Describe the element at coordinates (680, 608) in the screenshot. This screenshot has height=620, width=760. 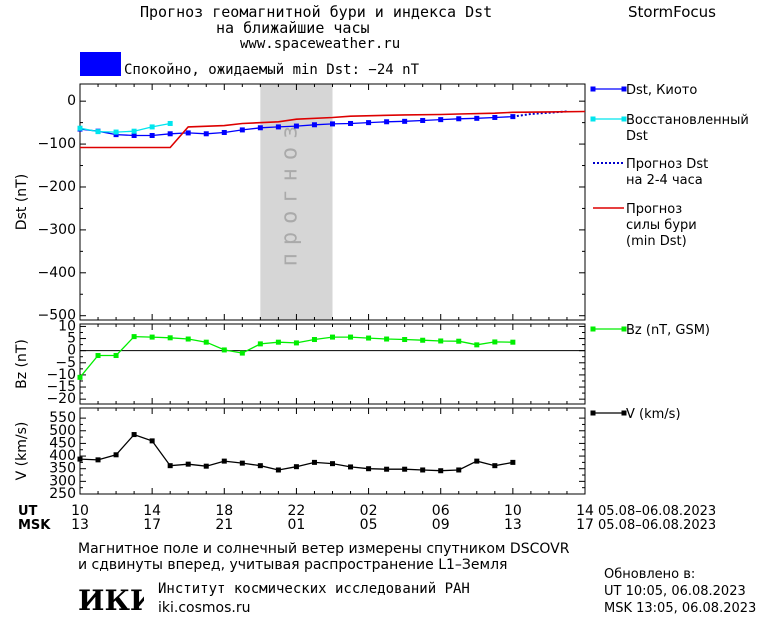
I see `updated-msk: MSK 13:05, 06.08.2023` at that location.